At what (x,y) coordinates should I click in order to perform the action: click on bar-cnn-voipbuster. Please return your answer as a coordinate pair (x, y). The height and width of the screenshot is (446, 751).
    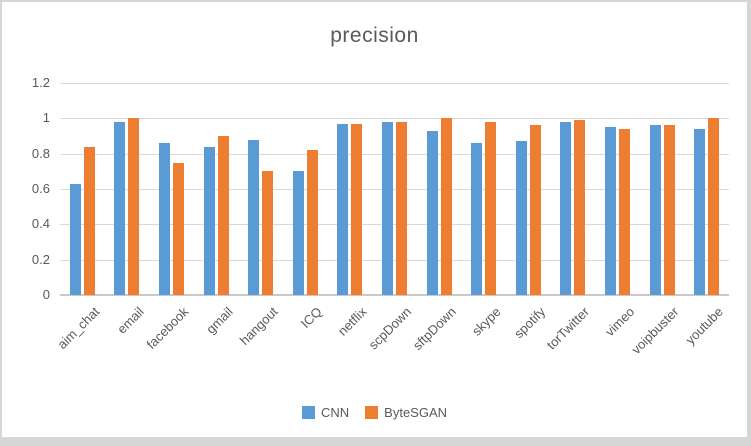
    Looking at the image, I should click on (655, 210).